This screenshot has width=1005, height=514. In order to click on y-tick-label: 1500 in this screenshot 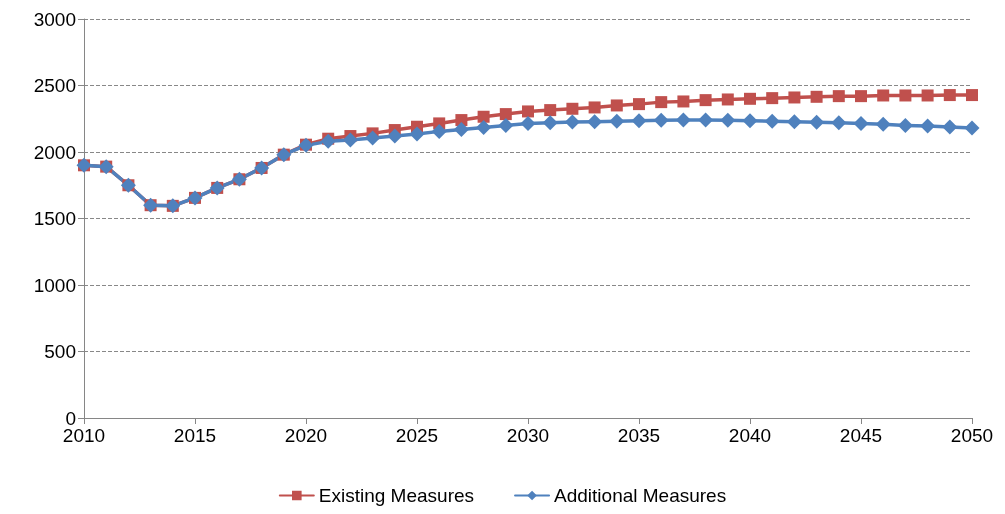, I will do `click(54, 218)`.